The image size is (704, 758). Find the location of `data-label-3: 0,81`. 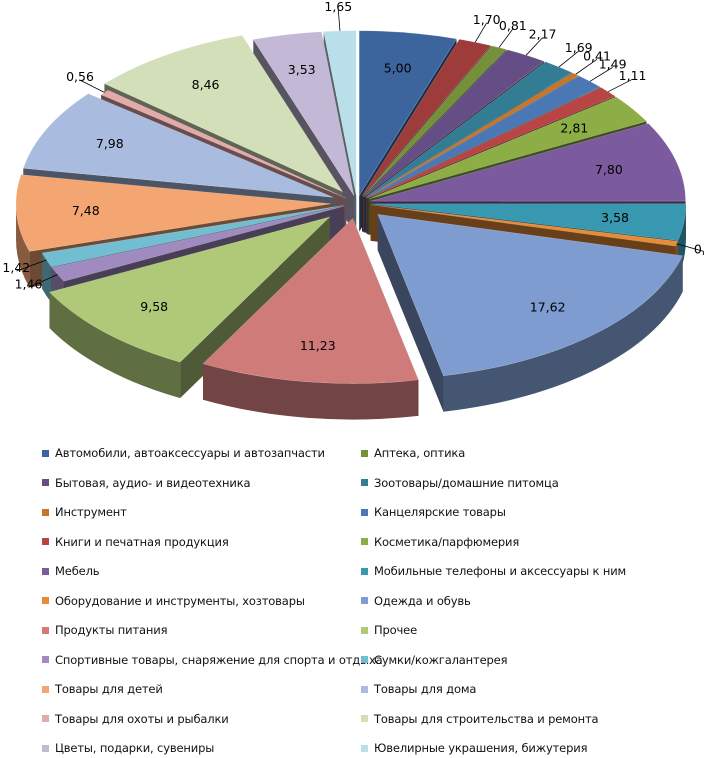

data-label-3: 0,81 is located at coordinates (513, 25).